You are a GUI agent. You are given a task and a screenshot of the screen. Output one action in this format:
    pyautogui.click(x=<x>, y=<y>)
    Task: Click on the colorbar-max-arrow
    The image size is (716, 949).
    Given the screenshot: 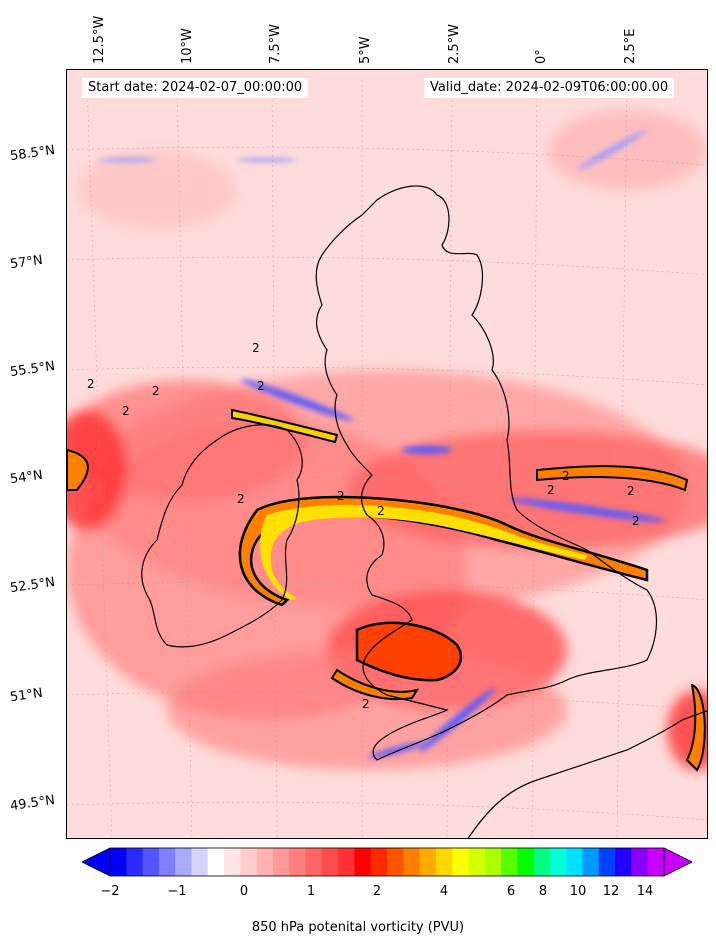 What is the action you would take?
    pyautogui.click(x=677, y=862)
    